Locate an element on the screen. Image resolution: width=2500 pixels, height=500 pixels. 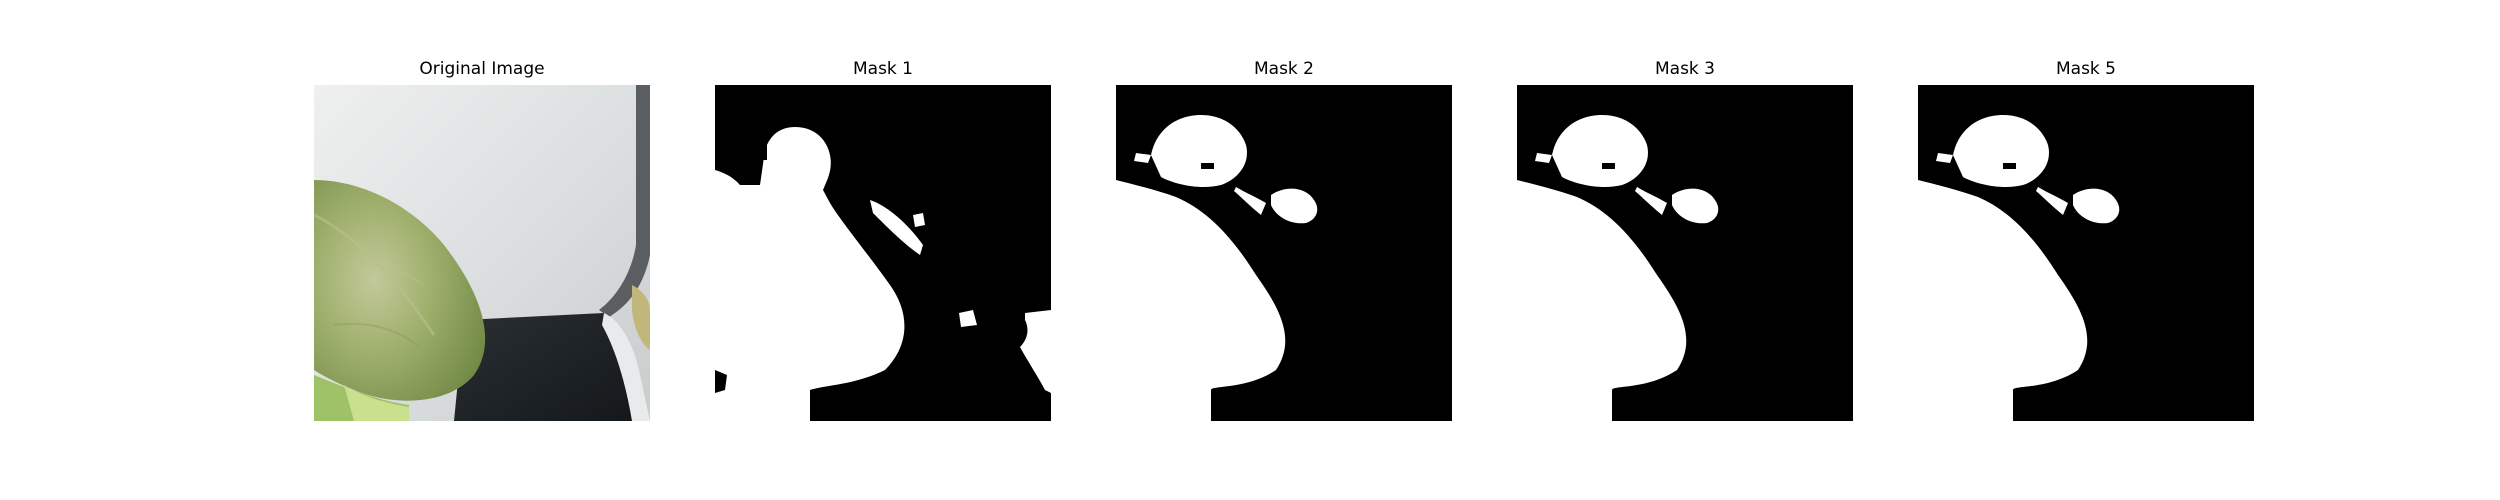
mask-1-image is located at coordinates (883, 253).